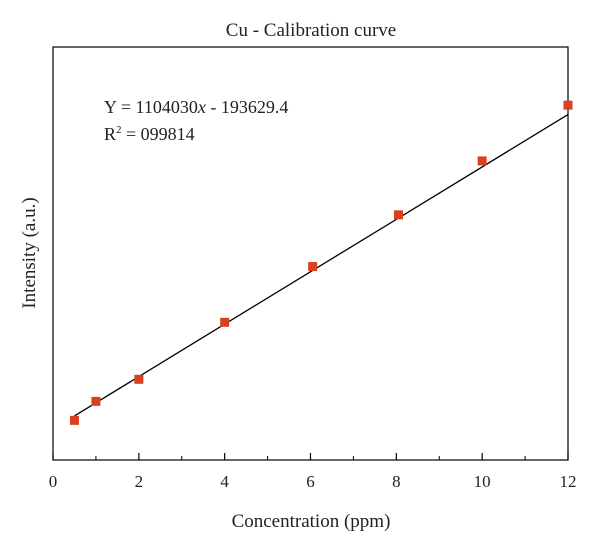  What do you see at coordinates (139, 481) in the screenshot?
I see `x-tick-label: 2` at bounding box center [139, 481].